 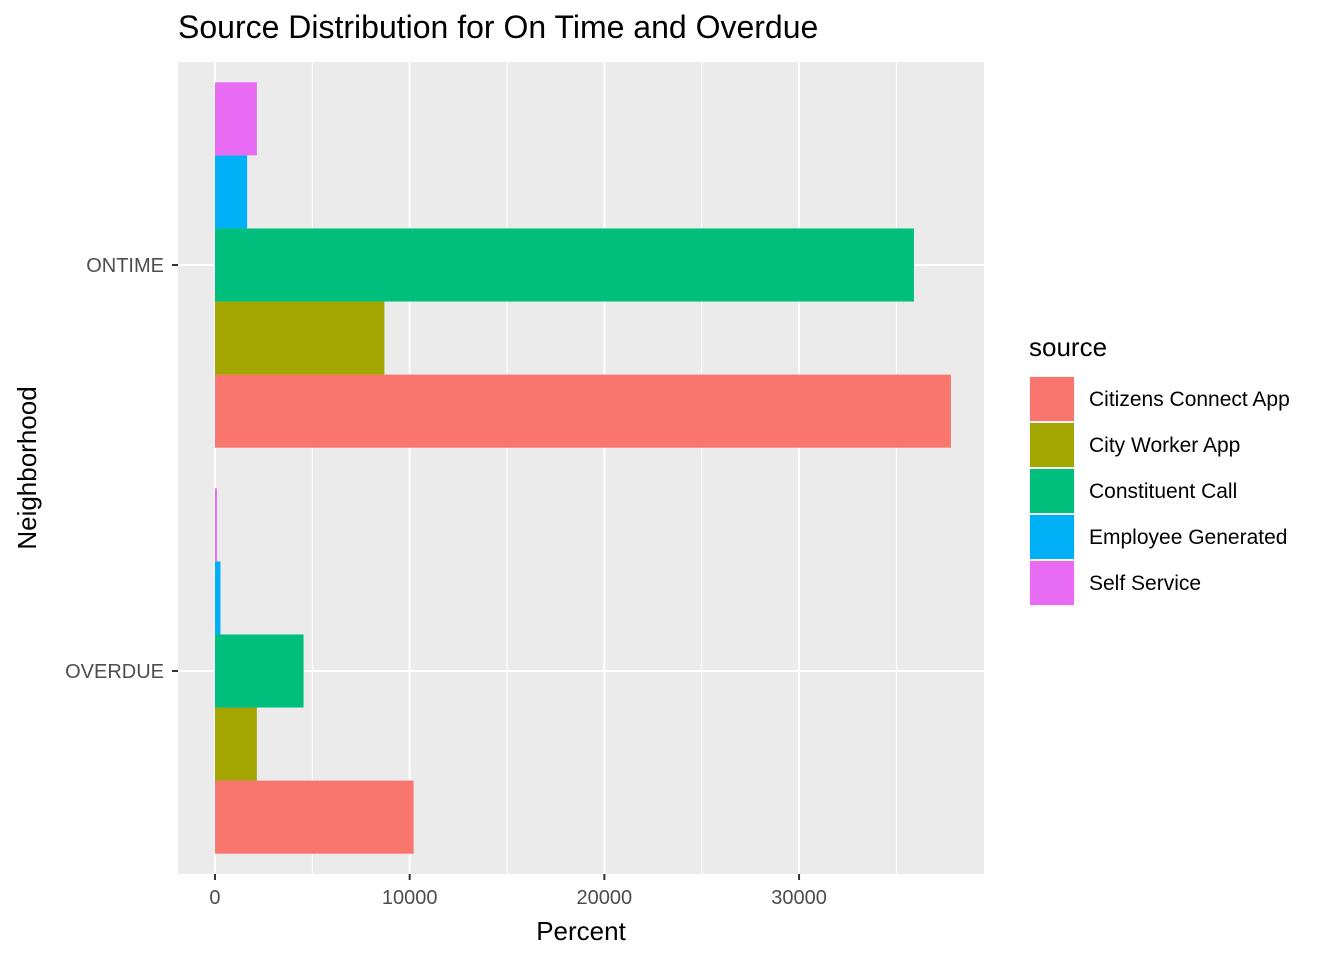 What do you see at coordinates (215, 525) in the screenshot?
I see `bar-overdue-self-service` at bounding box center [215, 525].